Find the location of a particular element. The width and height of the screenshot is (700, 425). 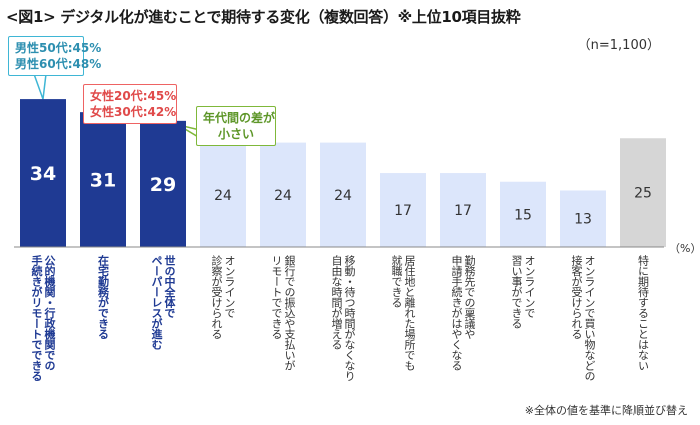

category-label-4-line-2: 診察が受けられる is located at coordinates (216, 297).